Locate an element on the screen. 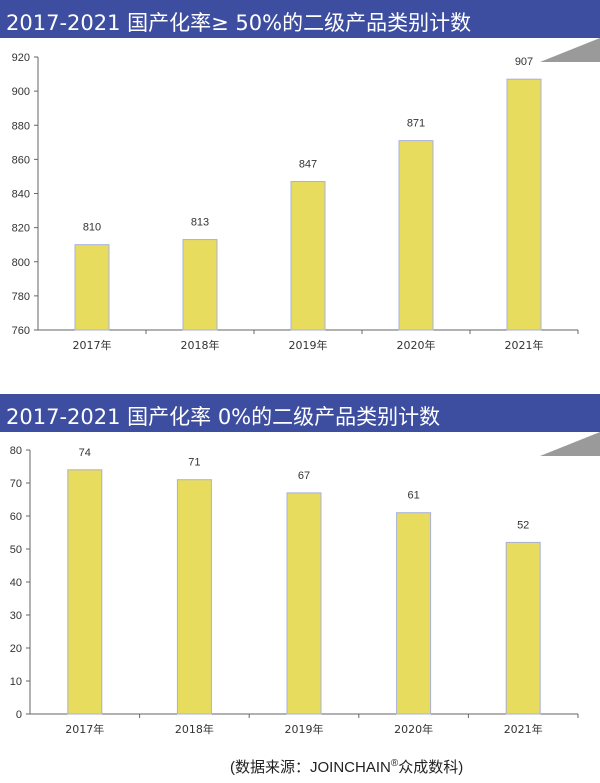 The image size is (600, 783). y-tick-label: 880 is located at coordinates (21, 126).